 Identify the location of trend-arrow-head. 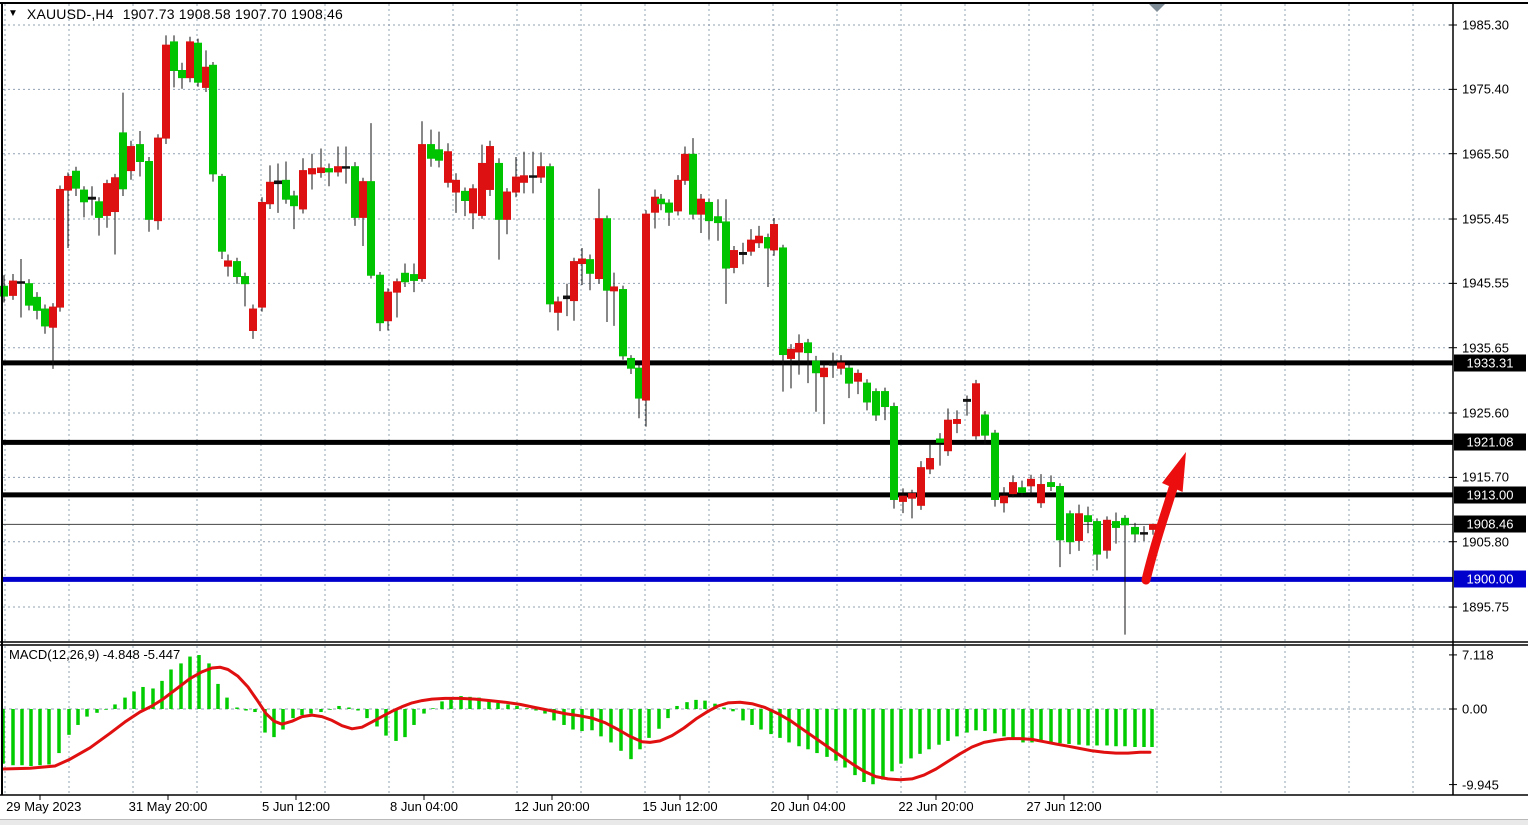
(1174, 472).